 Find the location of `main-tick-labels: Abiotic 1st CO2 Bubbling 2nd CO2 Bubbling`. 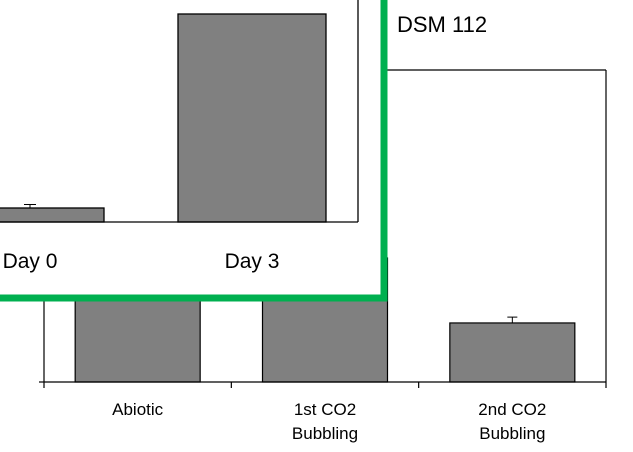

main-tick-labels: Abiotic 1st CO2 Bubbling 2nd CO2 Bubbling is located at coordinates (329, 421).